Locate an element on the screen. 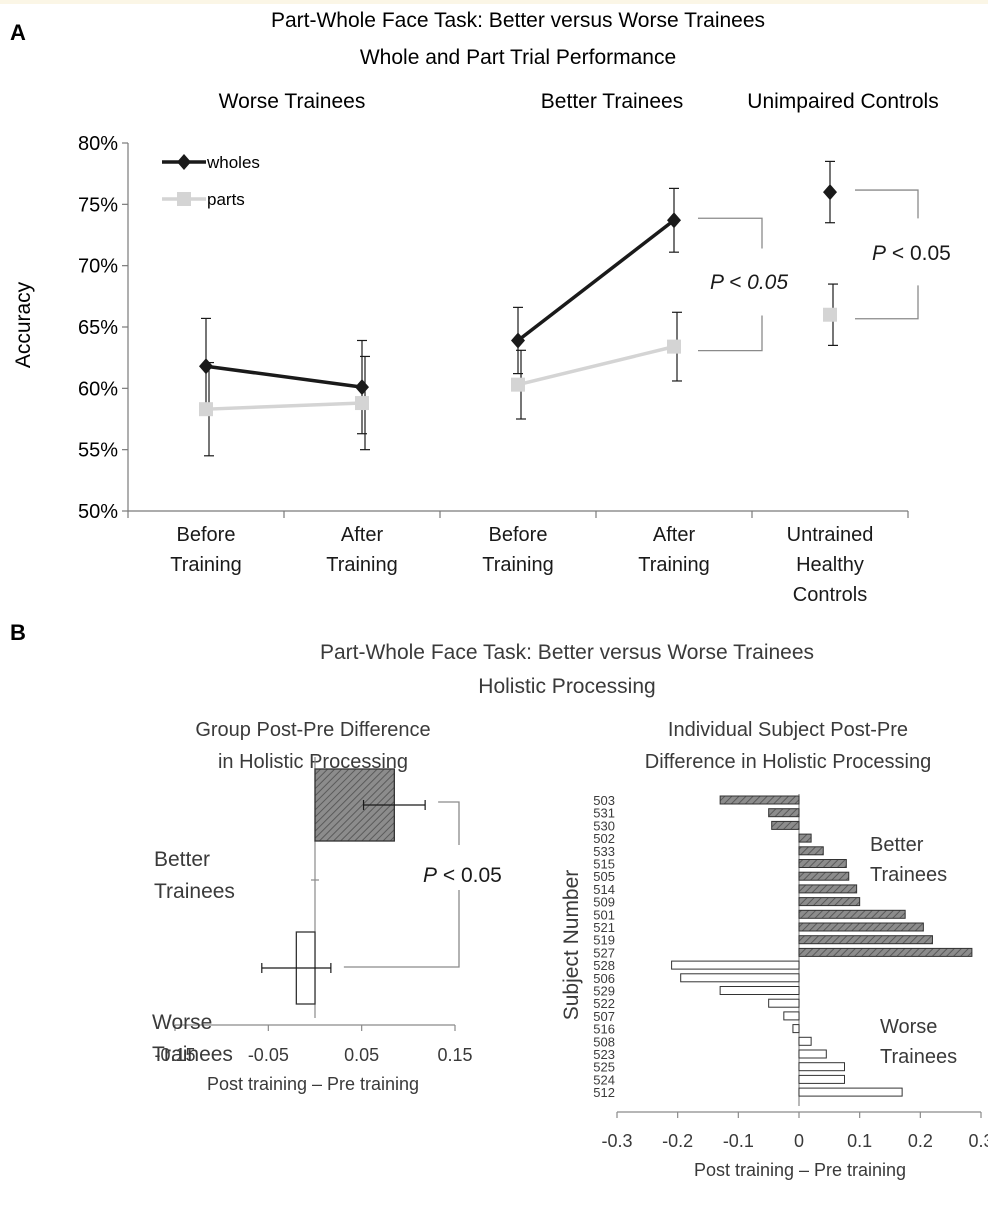 The width and height of the screenshot is (988, 1213). x-category-label: Before is located at coordinates (518, 535).